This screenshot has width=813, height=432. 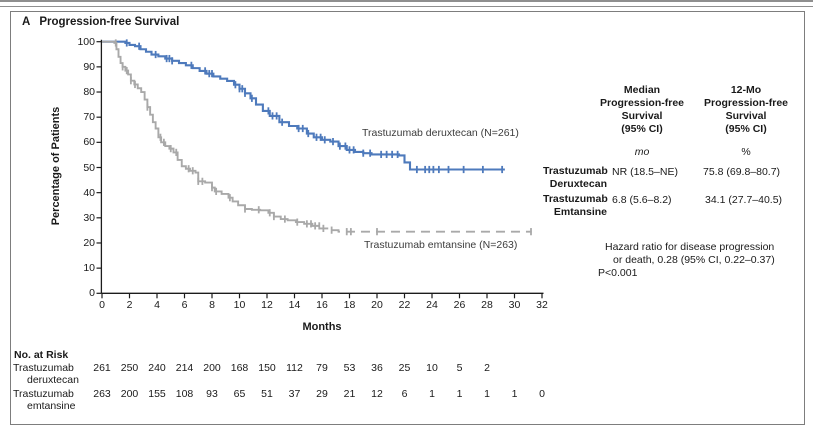 What do you see at coordinates (642, 200) in the screenshot?
I see `stats-row2-median: 6.8 (5.6–8.2)` at bounding box center [642, 200].